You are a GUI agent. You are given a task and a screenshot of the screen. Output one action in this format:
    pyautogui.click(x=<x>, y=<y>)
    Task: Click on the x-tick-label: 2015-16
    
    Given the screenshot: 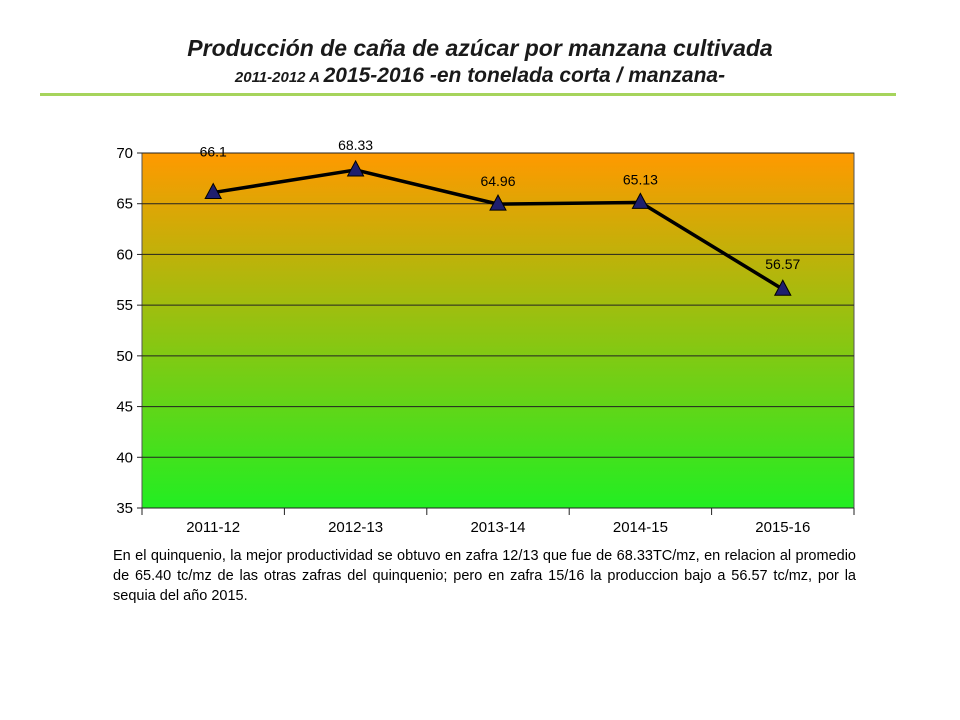 What is the action you would take?
    pyautogui.click(x=782, y=527)
    